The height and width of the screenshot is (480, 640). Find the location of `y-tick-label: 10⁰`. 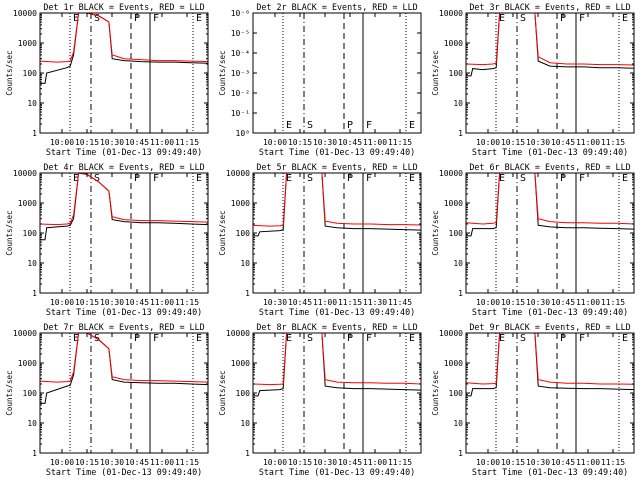

y-tick-label: 10⁰ is located at coordinates (243, 133).